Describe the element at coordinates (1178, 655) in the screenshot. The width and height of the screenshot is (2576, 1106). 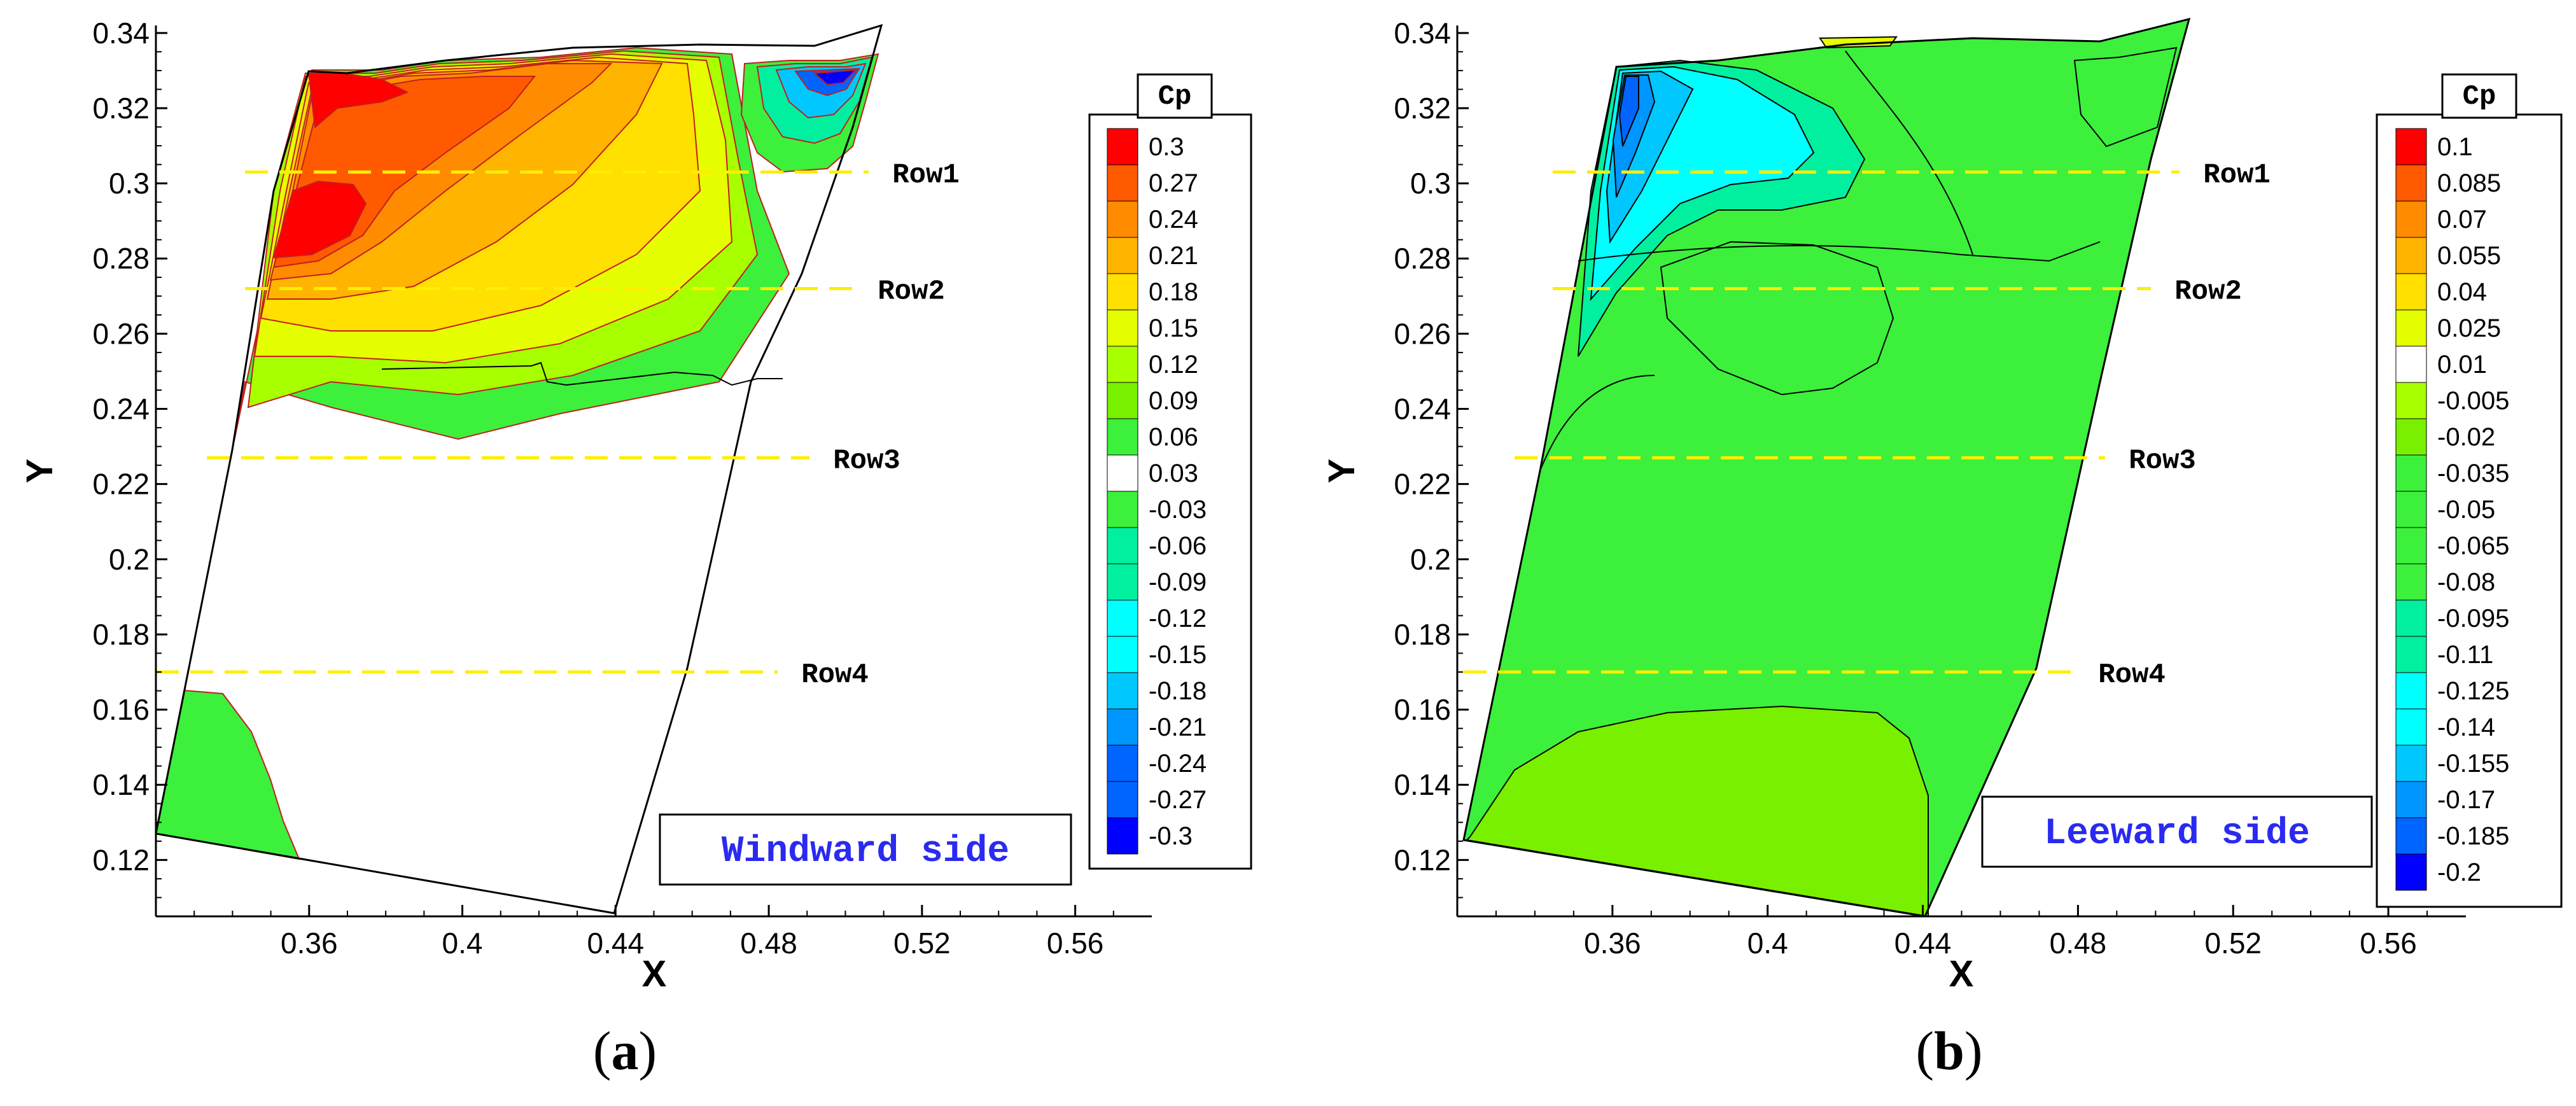
I see `legend-label: -0.15` at that location.